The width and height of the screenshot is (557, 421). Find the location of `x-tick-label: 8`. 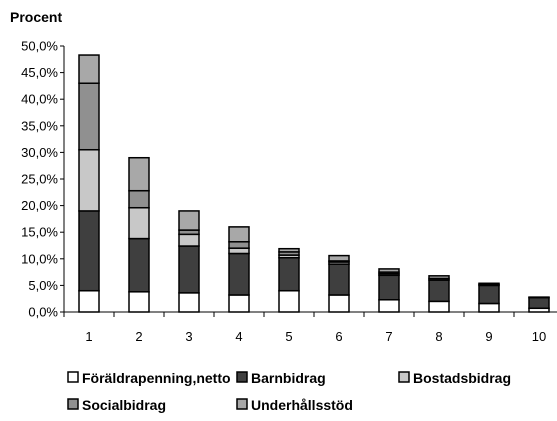

x-tick-label: 8 is located at coordinates (438, 336).